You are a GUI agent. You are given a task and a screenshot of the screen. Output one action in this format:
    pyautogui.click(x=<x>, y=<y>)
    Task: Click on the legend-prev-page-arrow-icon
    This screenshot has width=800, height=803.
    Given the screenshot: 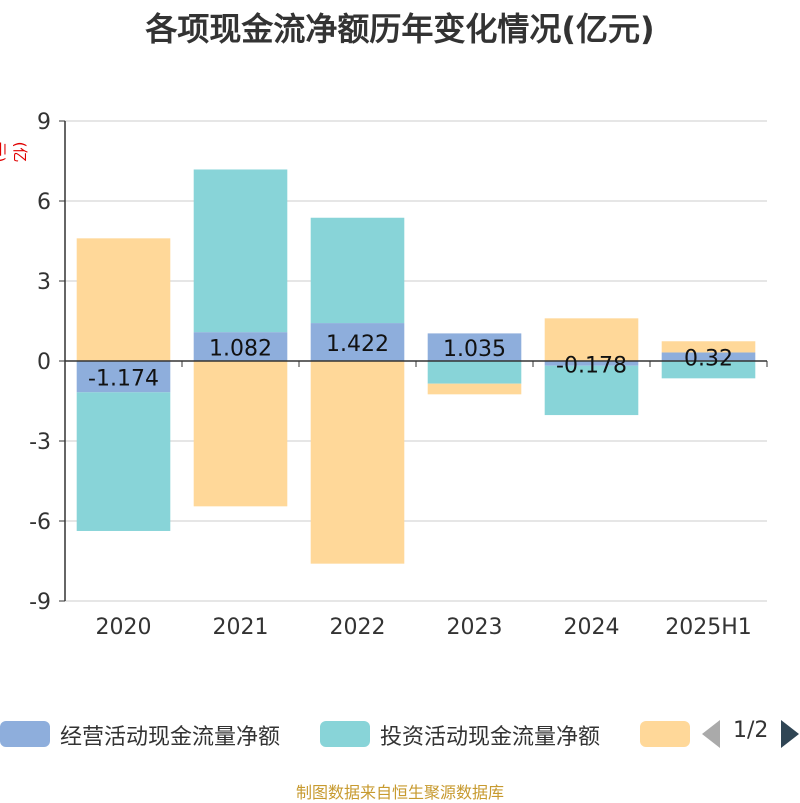 What is the action you would take?
    pyautogui.click(x=711, y=734)
    